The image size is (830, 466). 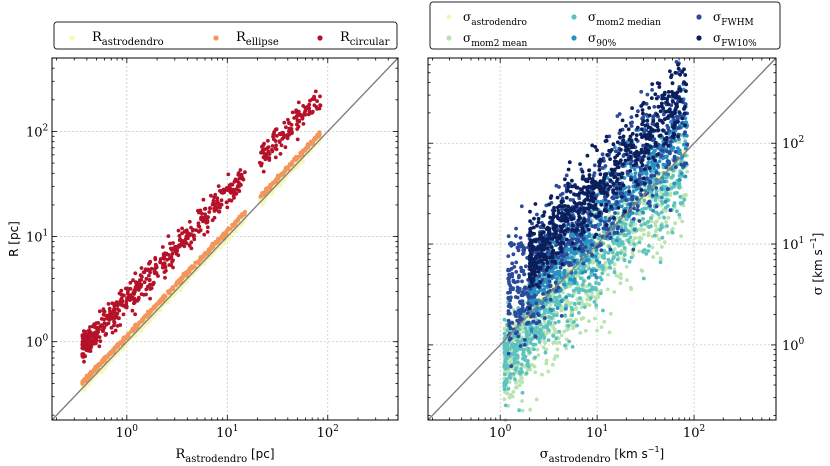 I want to click on legend-marker, so click(x=215, y=37).